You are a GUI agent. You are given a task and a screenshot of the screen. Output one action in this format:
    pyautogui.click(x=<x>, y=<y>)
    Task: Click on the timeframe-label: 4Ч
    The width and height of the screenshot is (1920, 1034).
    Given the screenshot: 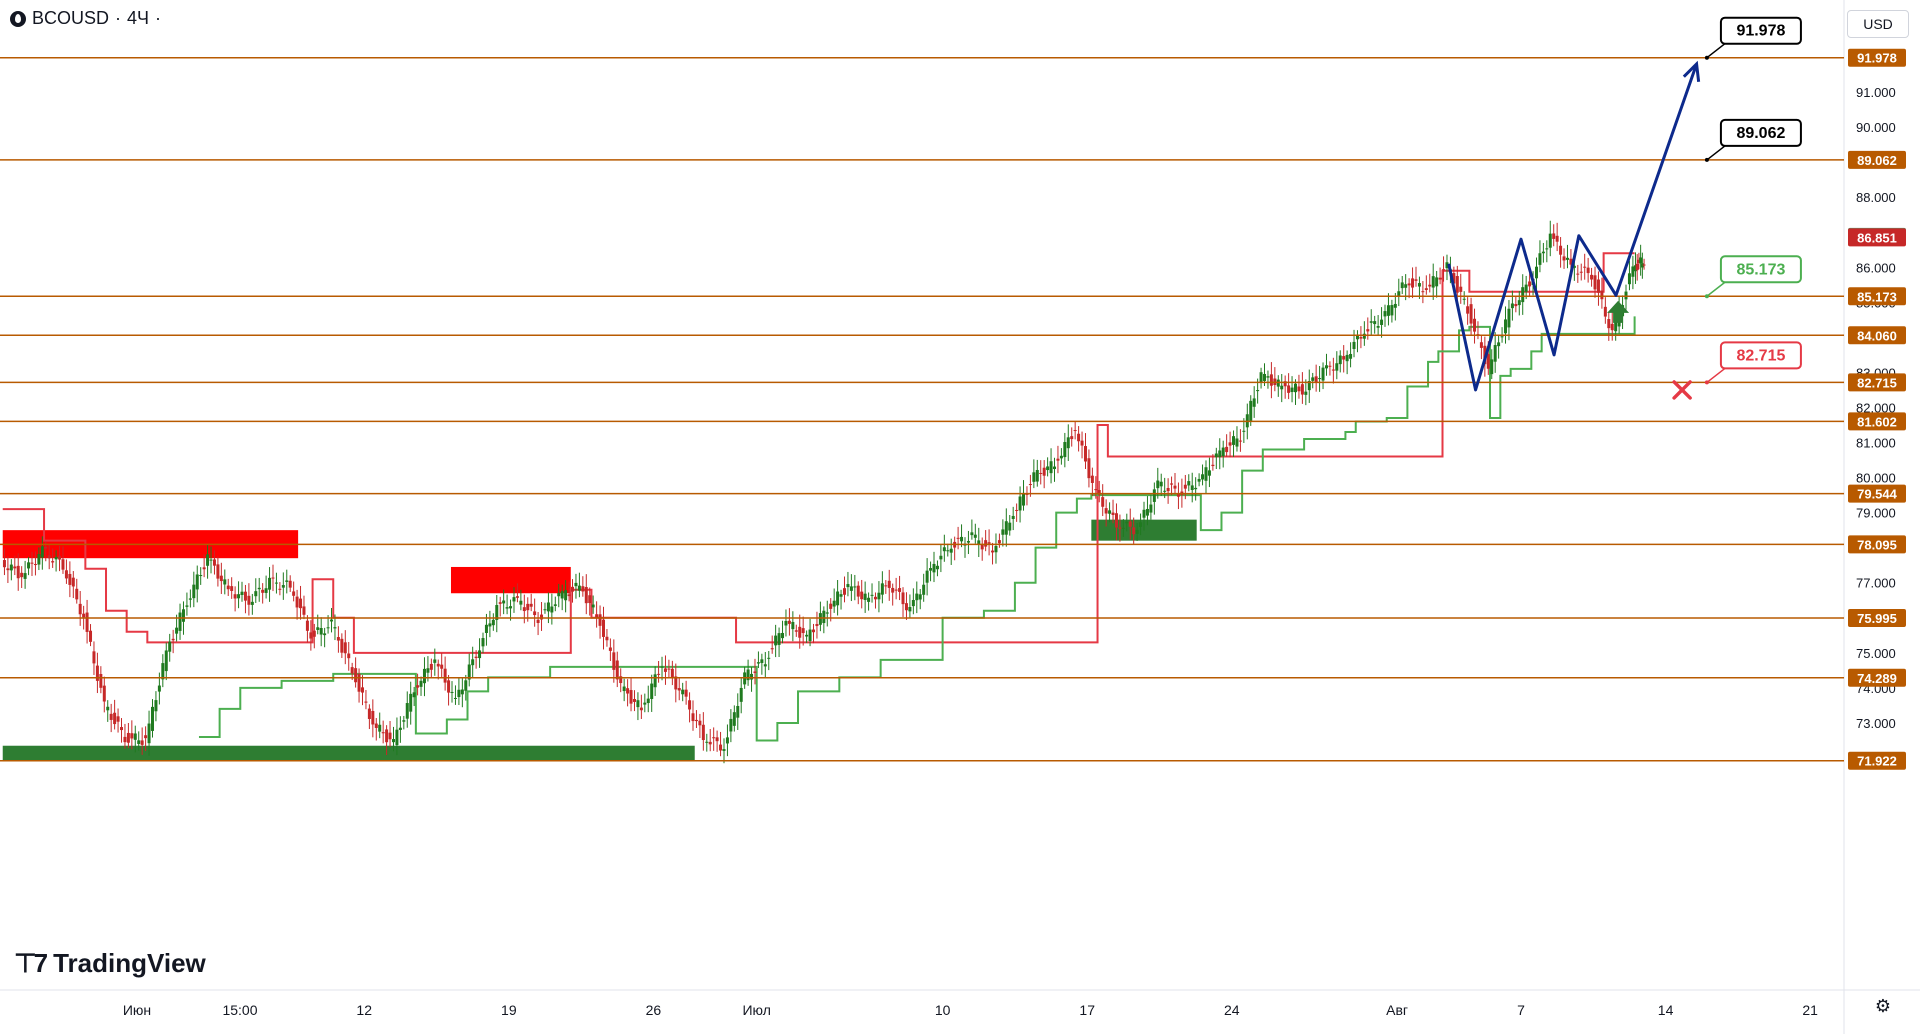 What is the action you would take?
    pyautogui.click(x=138, y=18)
    